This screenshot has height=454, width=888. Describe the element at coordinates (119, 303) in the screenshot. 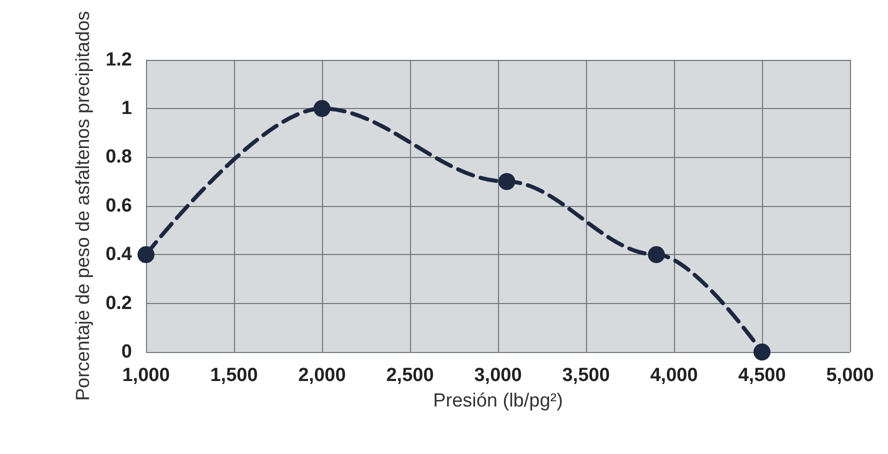

I see `y-tick-label: 0.2` at that location.